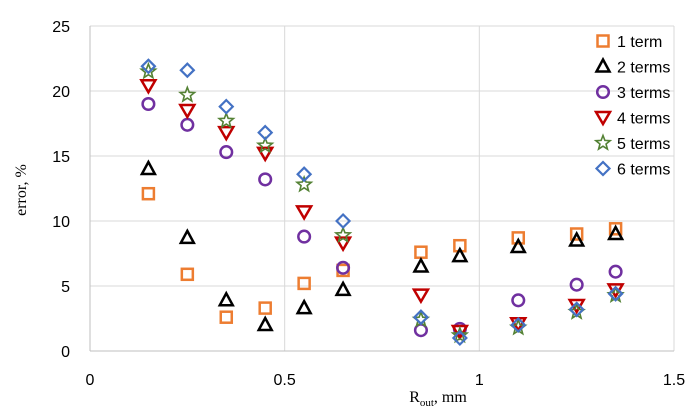 This screenshot has height=410, width=685. I want to click on legend-item: 1 term, so click(629, 42).